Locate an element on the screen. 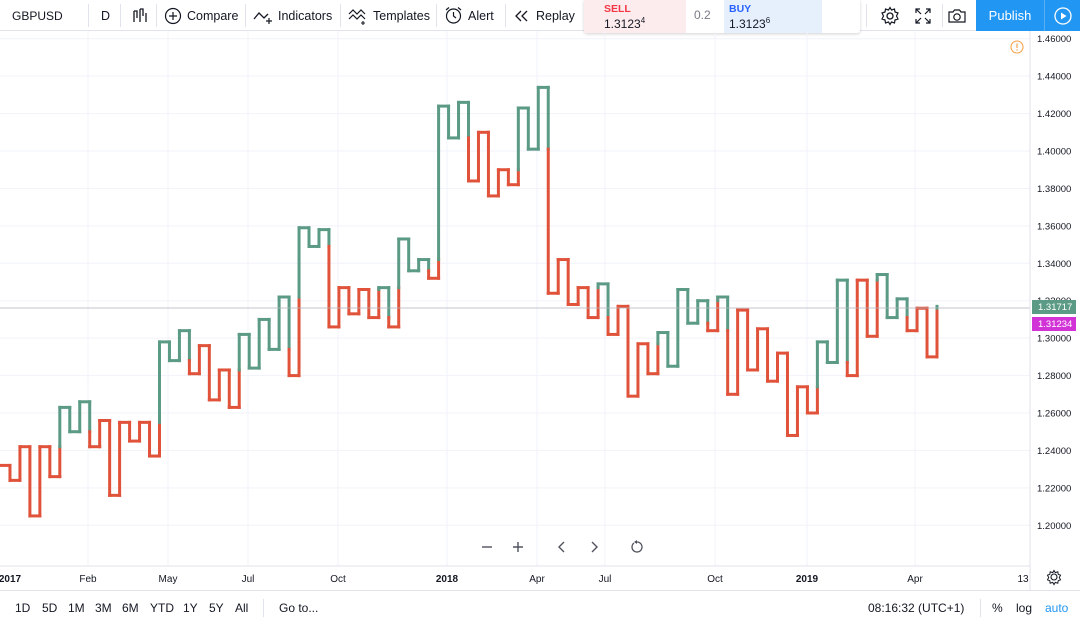 Image resolution: width=1080 pixels, height=623 pixels. axis-settings-button is located at coordinates (1054, 577).